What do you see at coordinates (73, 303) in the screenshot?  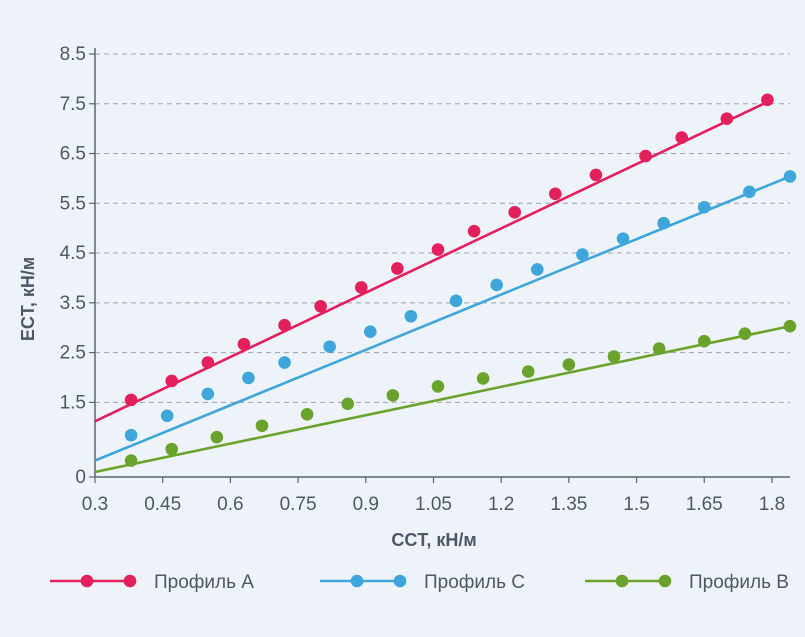 I see `y-tick-label: 3.5` at bounding box center [73, 303].